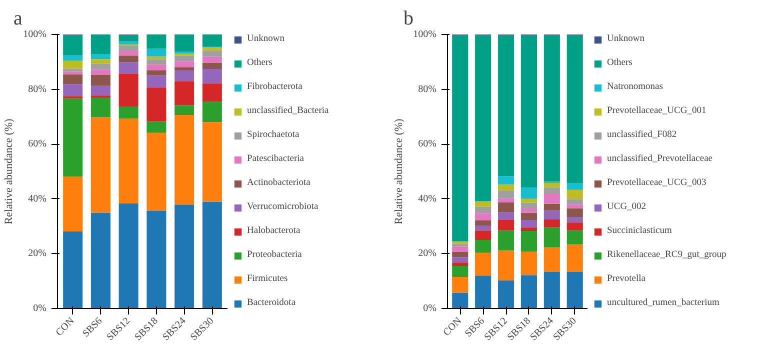 This screenshot has width=762, height=357. I want to click on legend-label: Bacteroidota, so click(271, 303).